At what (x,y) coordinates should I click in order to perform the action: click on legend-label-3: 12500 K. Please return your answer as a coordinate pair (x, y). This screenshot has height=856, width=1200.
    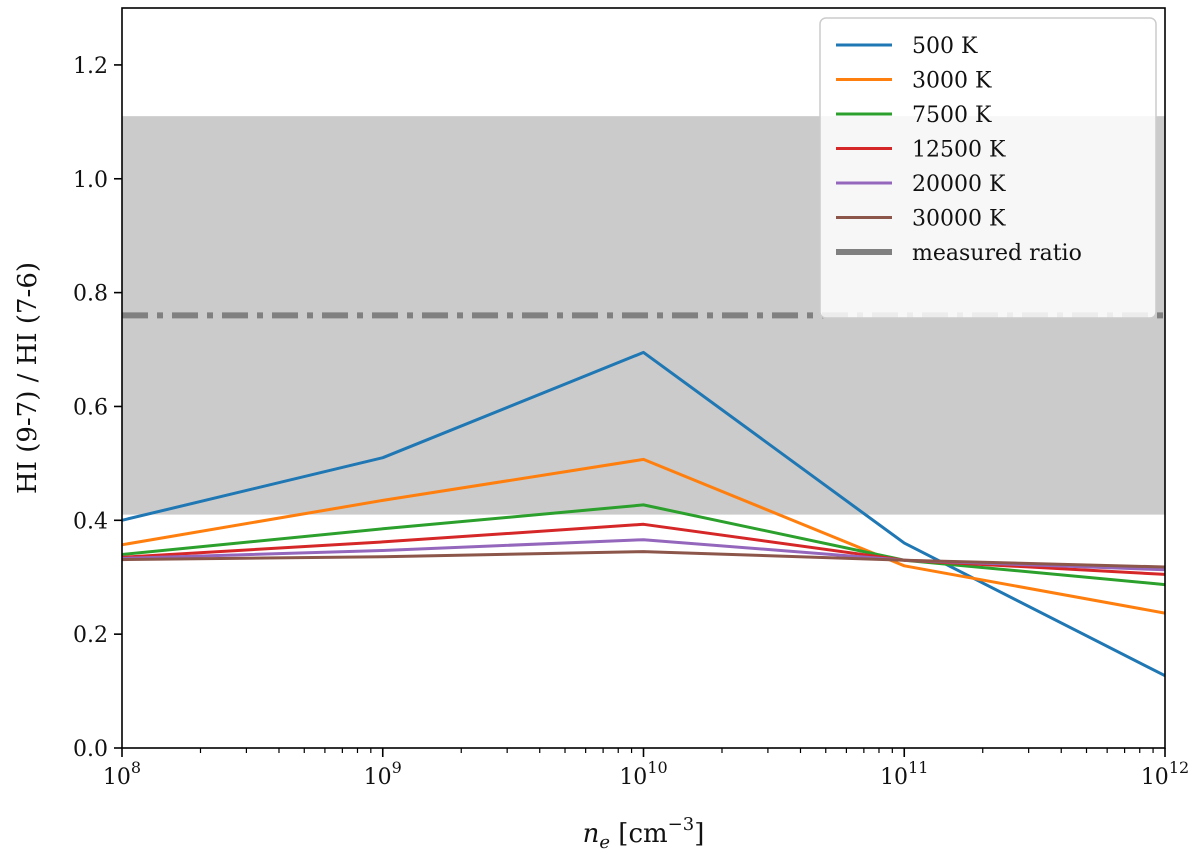
    Looking at the image, I should click on (959, 150).